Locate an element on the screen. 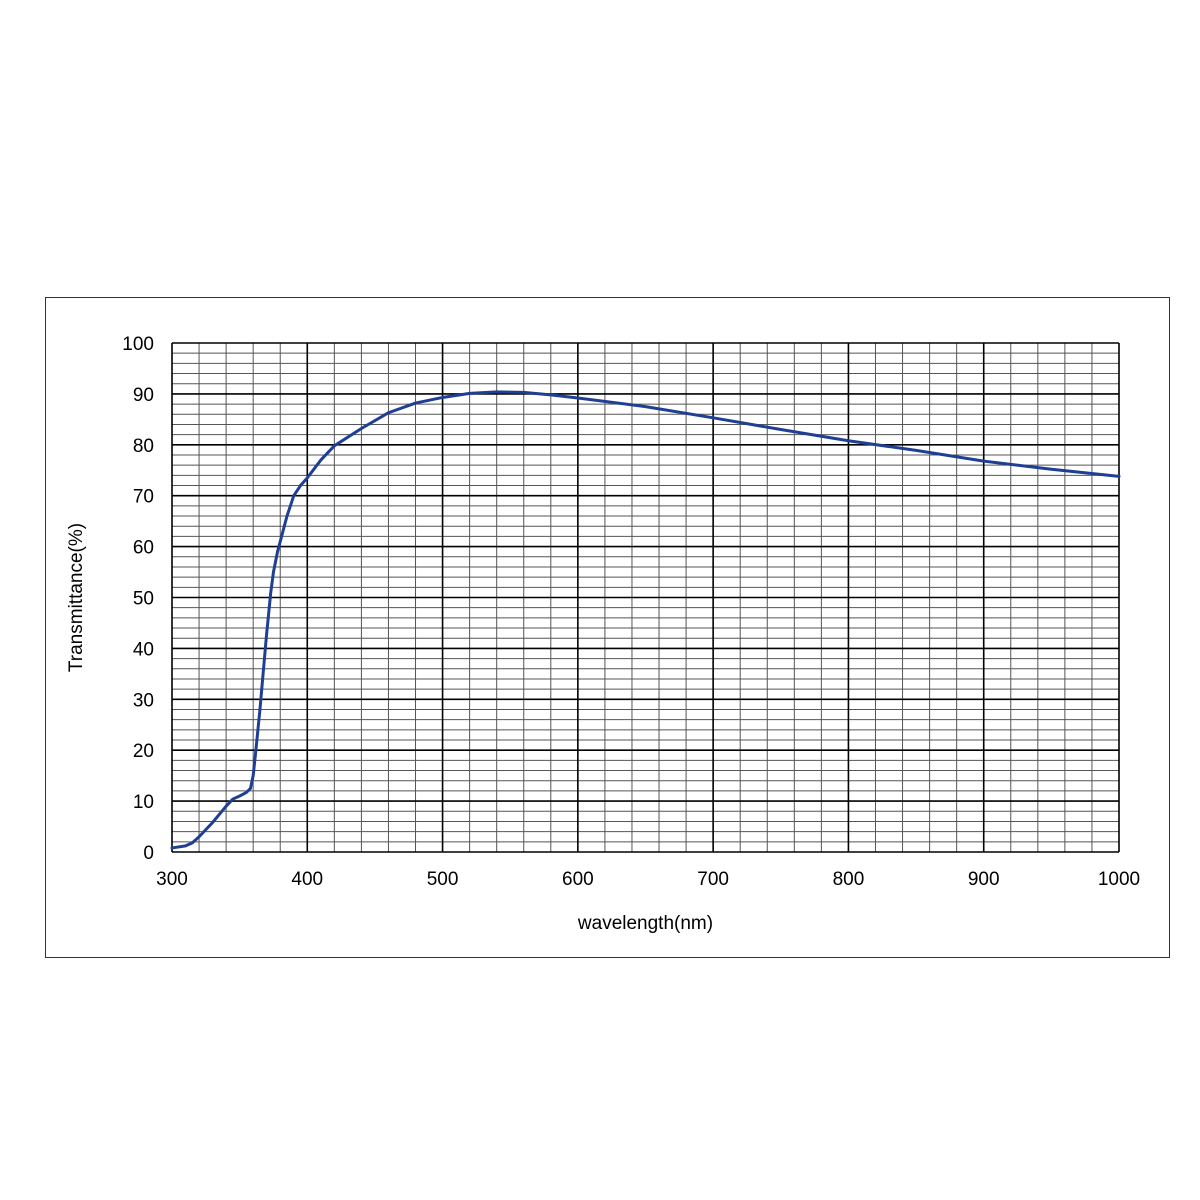 This screenshot has height=1200, width=1200. x-tick-label: 800 is located at coordinates (849, 879).